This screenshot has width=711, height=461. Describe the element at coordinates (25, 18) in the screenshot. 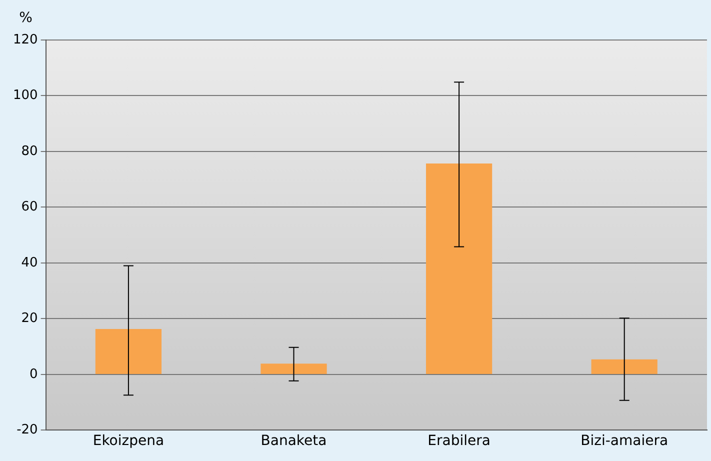

I see `y-axis-title: %` at that location.